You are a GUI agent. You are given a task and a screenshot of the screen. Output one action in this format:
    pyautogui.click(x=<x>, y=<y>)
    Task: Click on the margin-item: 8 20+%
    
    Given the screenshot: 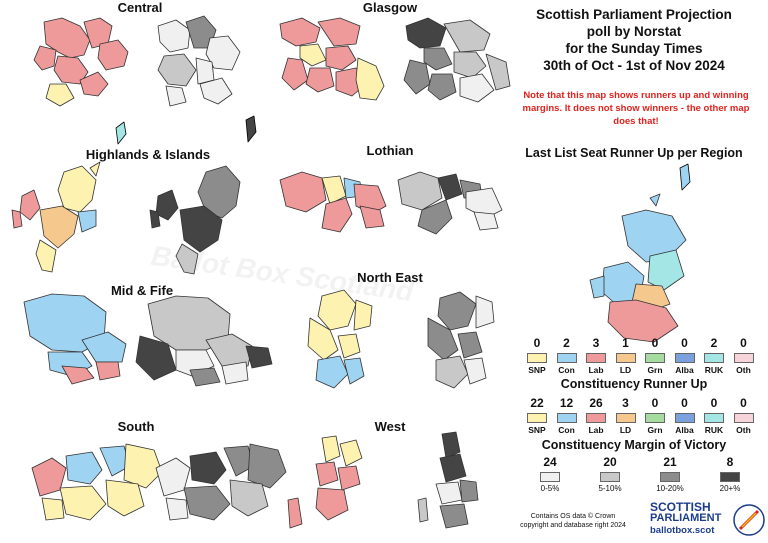 What is the action you would take?
    pyautogui.click(x=730, y=474)
    